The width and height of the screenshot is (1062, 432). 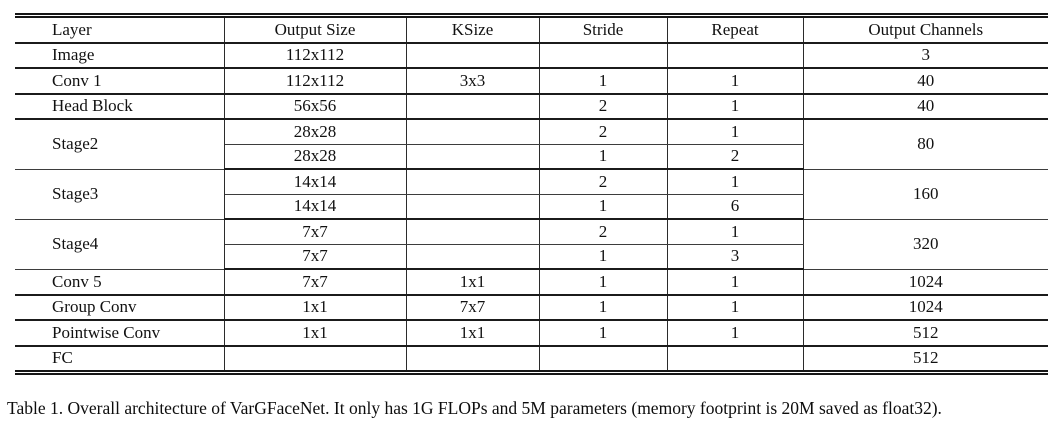 I want to click on table-row-pointwise-conv: Pointwise Conv 1x1 1x1 1 1 512, so click(x=531, y=333).